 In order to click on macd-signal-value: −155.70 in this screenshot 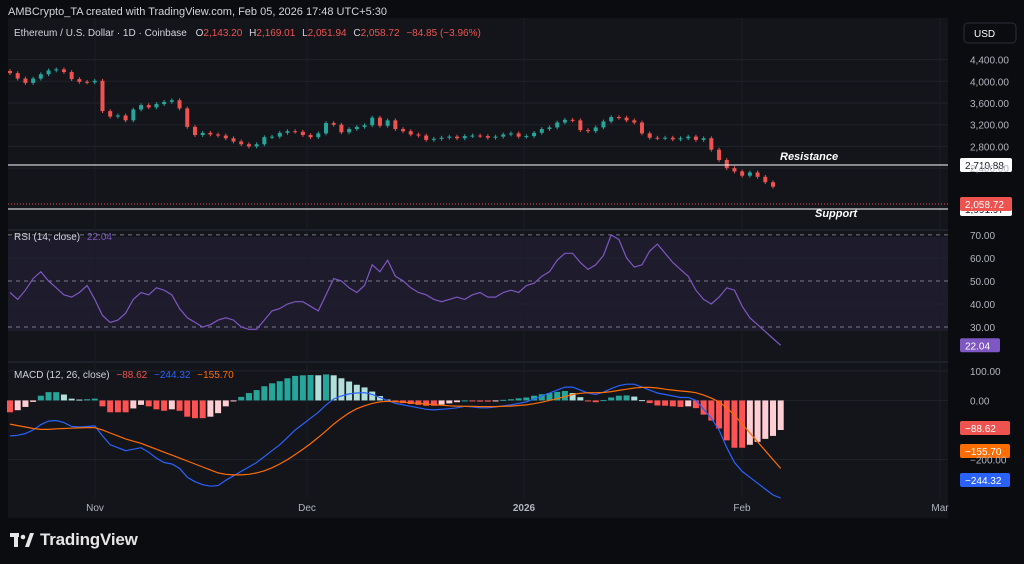, I will do `click(215, 375)`.